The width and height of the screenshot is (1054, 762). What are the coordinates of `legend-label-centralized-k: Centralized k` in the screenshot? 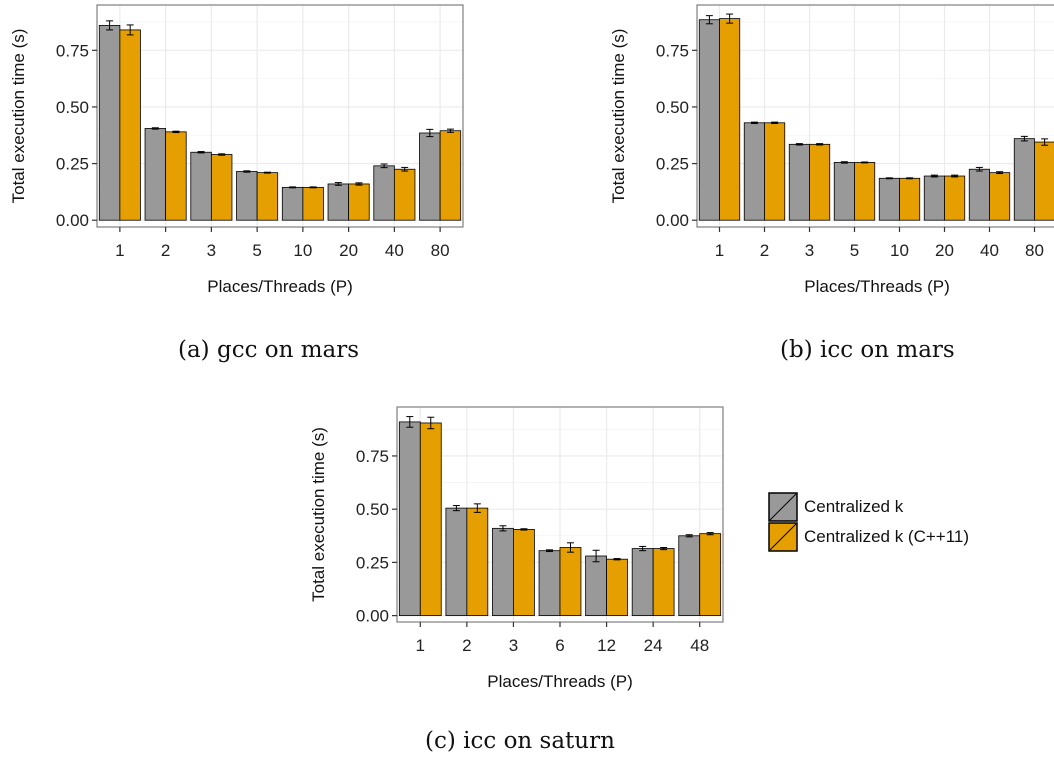 It's located at (854, 506).